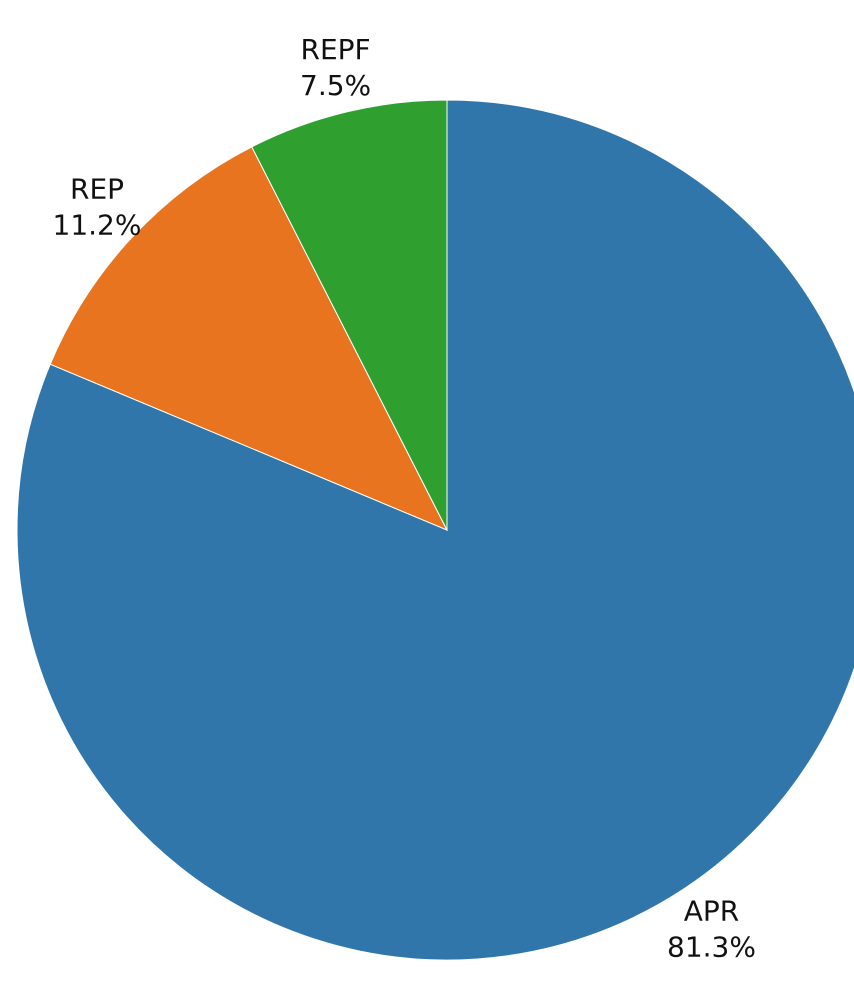 The width and height of the screenshot is (854, 982). What do you see at coordinates (335, 67) in the screenshot?
I see `slice-label-repf: REPF 7.5%` at bounding box center [335, 67].